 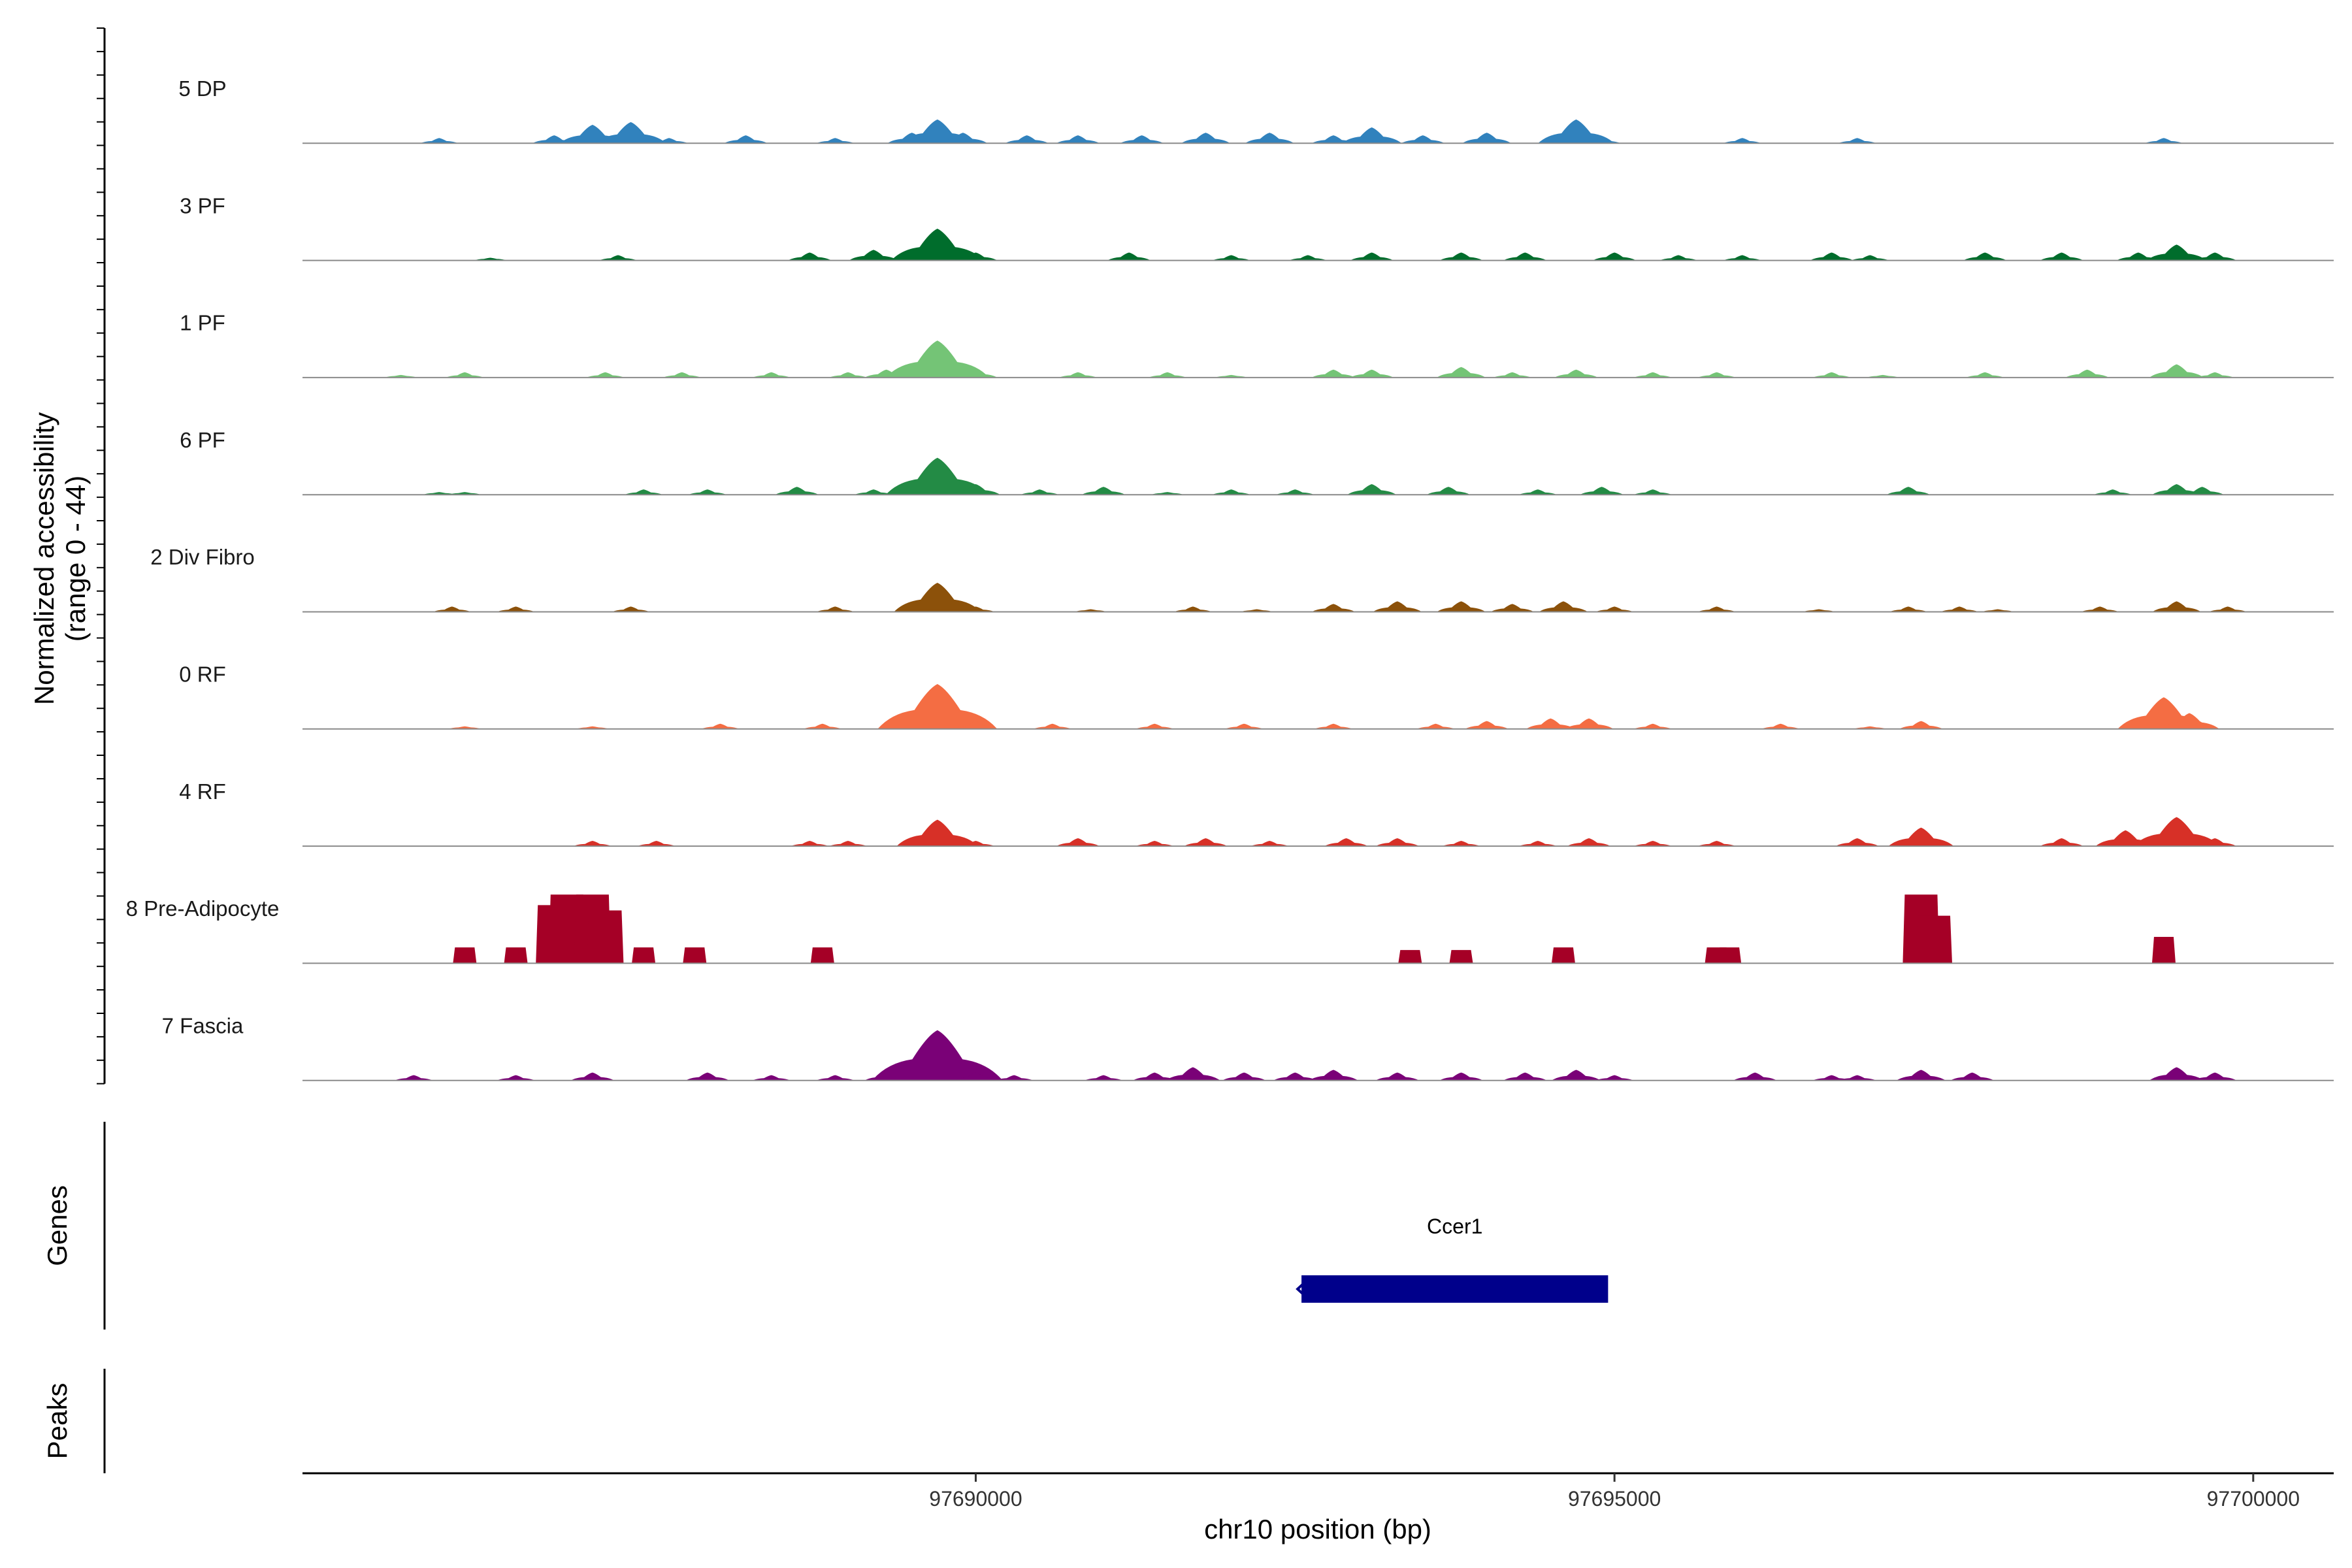 What do you see at coordinates (202, 791) in the screenshot?
I see `track-label: 4 RF` at bounding box center [202, 791].